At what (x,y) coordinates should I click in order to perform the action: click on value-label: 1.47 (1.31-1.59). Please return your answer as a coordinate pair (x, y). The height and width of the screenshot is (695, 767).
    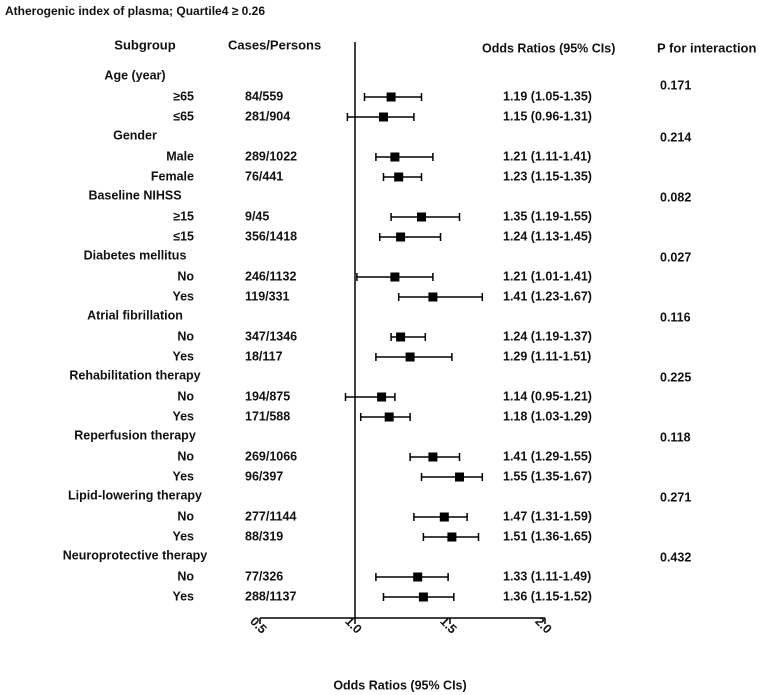
    Looking at the image, I should click on (547, 516).